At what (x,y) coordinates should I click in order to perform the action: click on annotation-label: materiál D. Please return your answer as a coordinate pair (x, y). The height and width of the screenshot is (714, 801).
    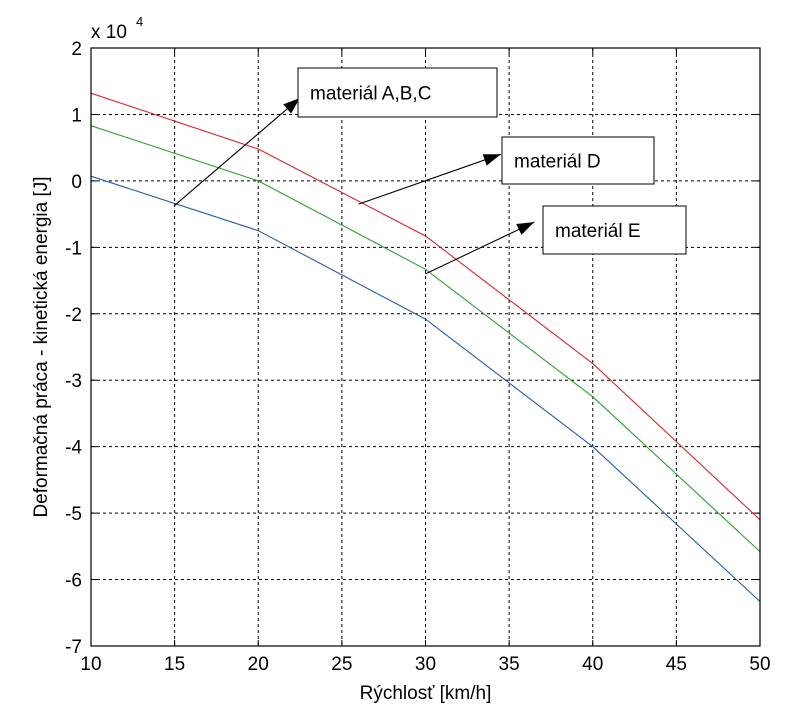
    Looking at the image, I should click on (557, 162).